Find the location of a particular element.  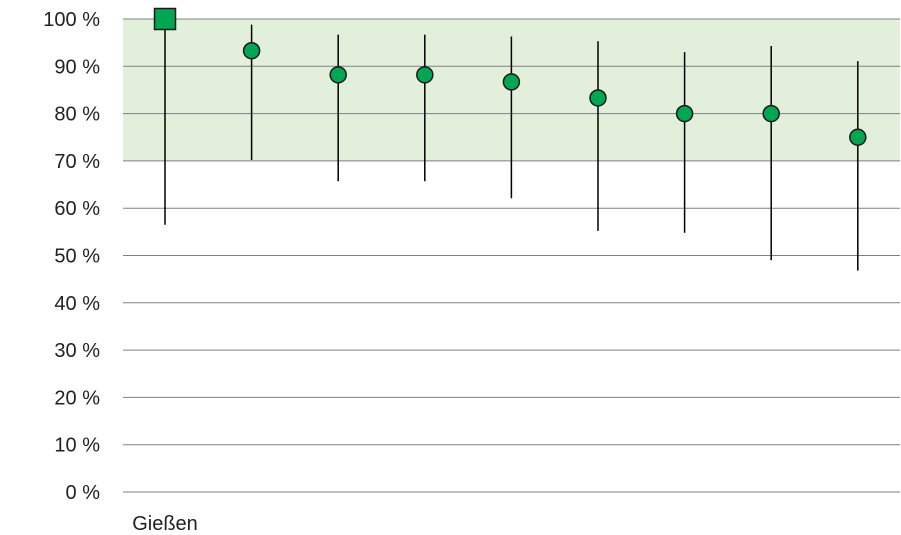

y-tick-label: 10 % is located at coordinates (77, 446).